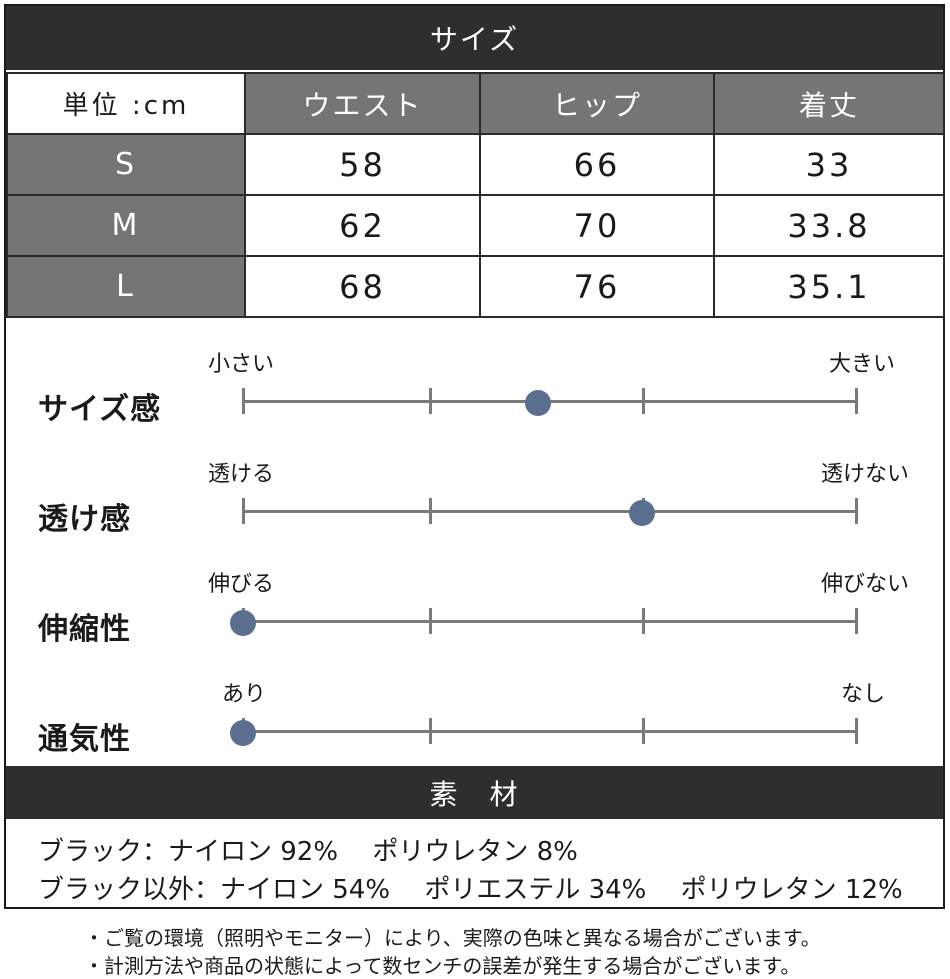  Describe the element at coordinates (84, 629) in the screenshot. I see `scale-title: 伸縮性` at that location.